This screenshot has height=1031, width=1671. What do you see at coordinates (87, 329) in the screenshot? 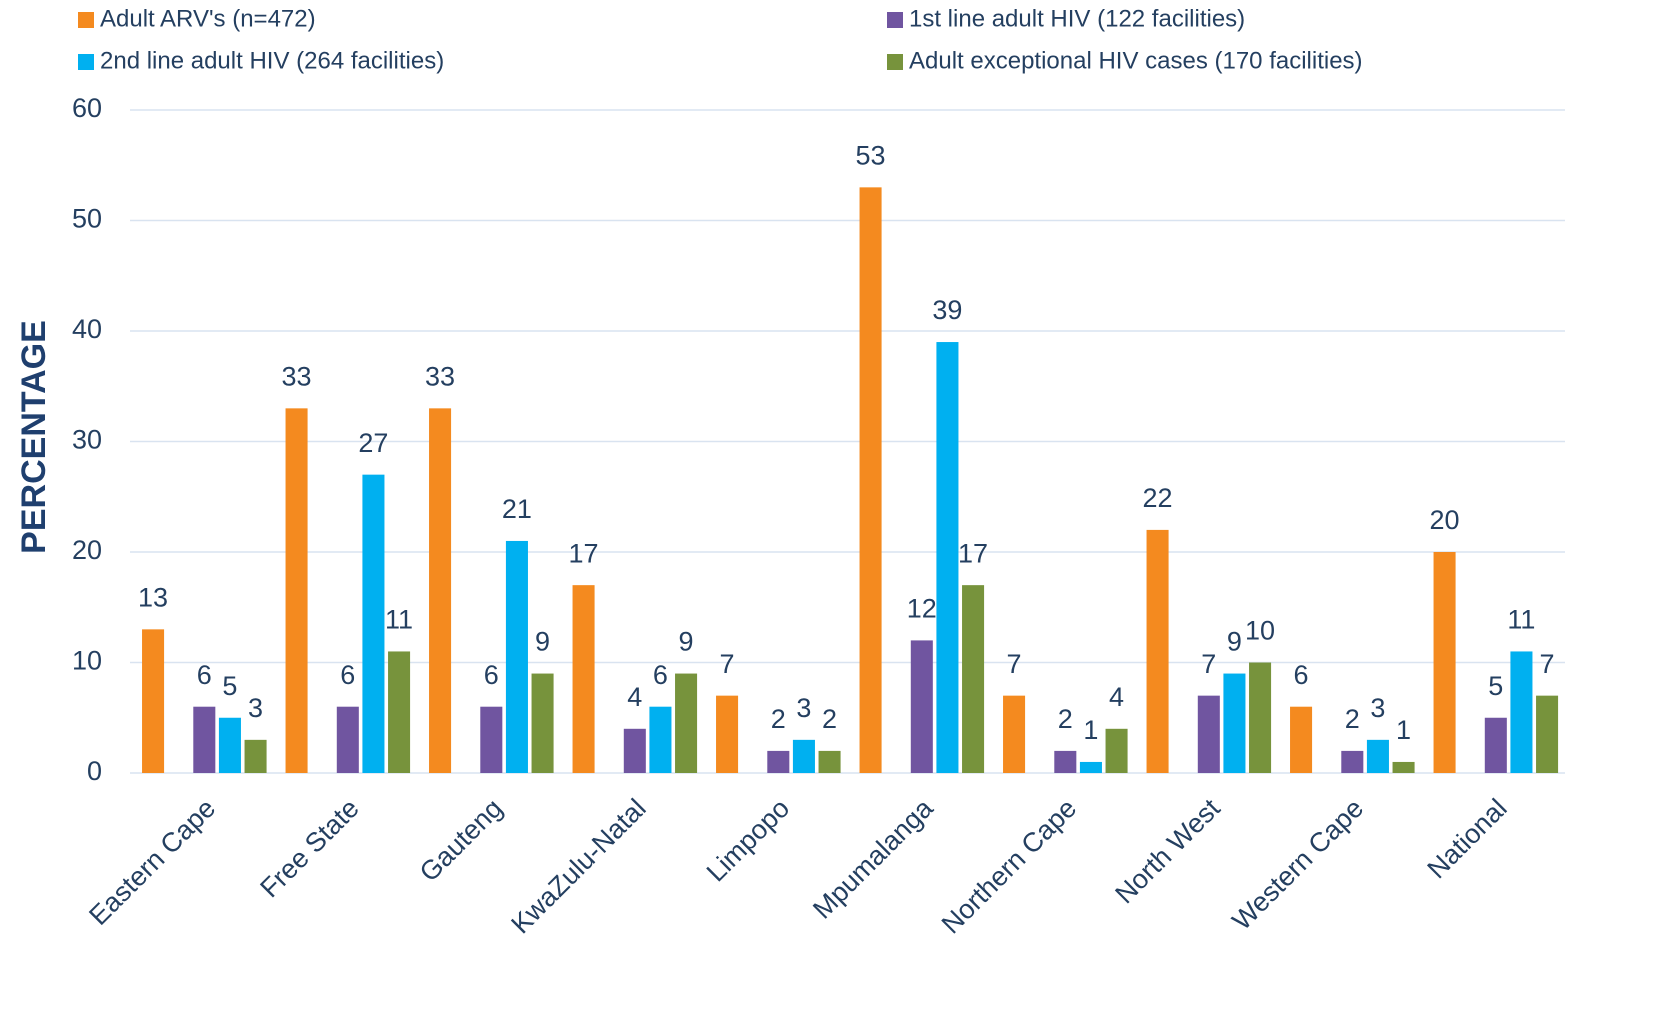
I see `y-tick-label: 40` at bounding box center [87, 329].